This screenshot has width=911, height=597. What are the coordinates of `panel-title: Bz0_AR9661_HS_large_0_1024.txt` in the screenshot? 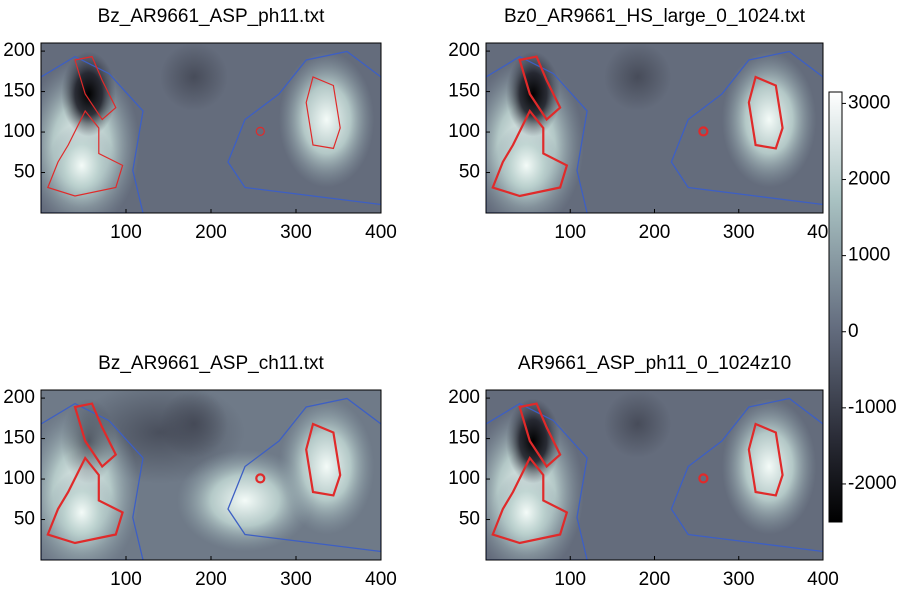 It's located at (655, 16).